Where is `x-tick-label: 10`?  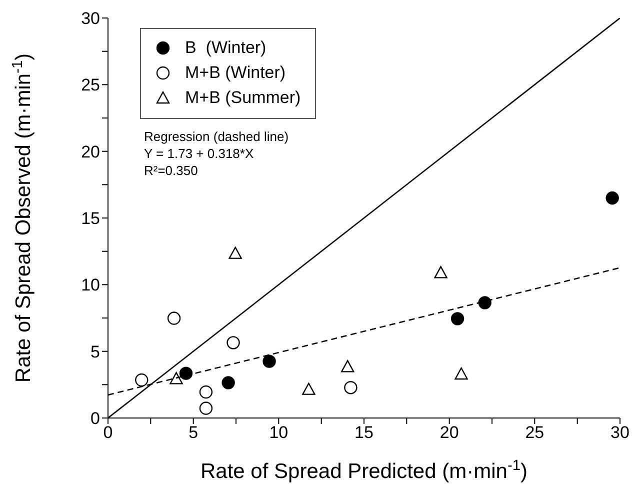
x-tick-label: 10 is located at coordinates (278, 432).